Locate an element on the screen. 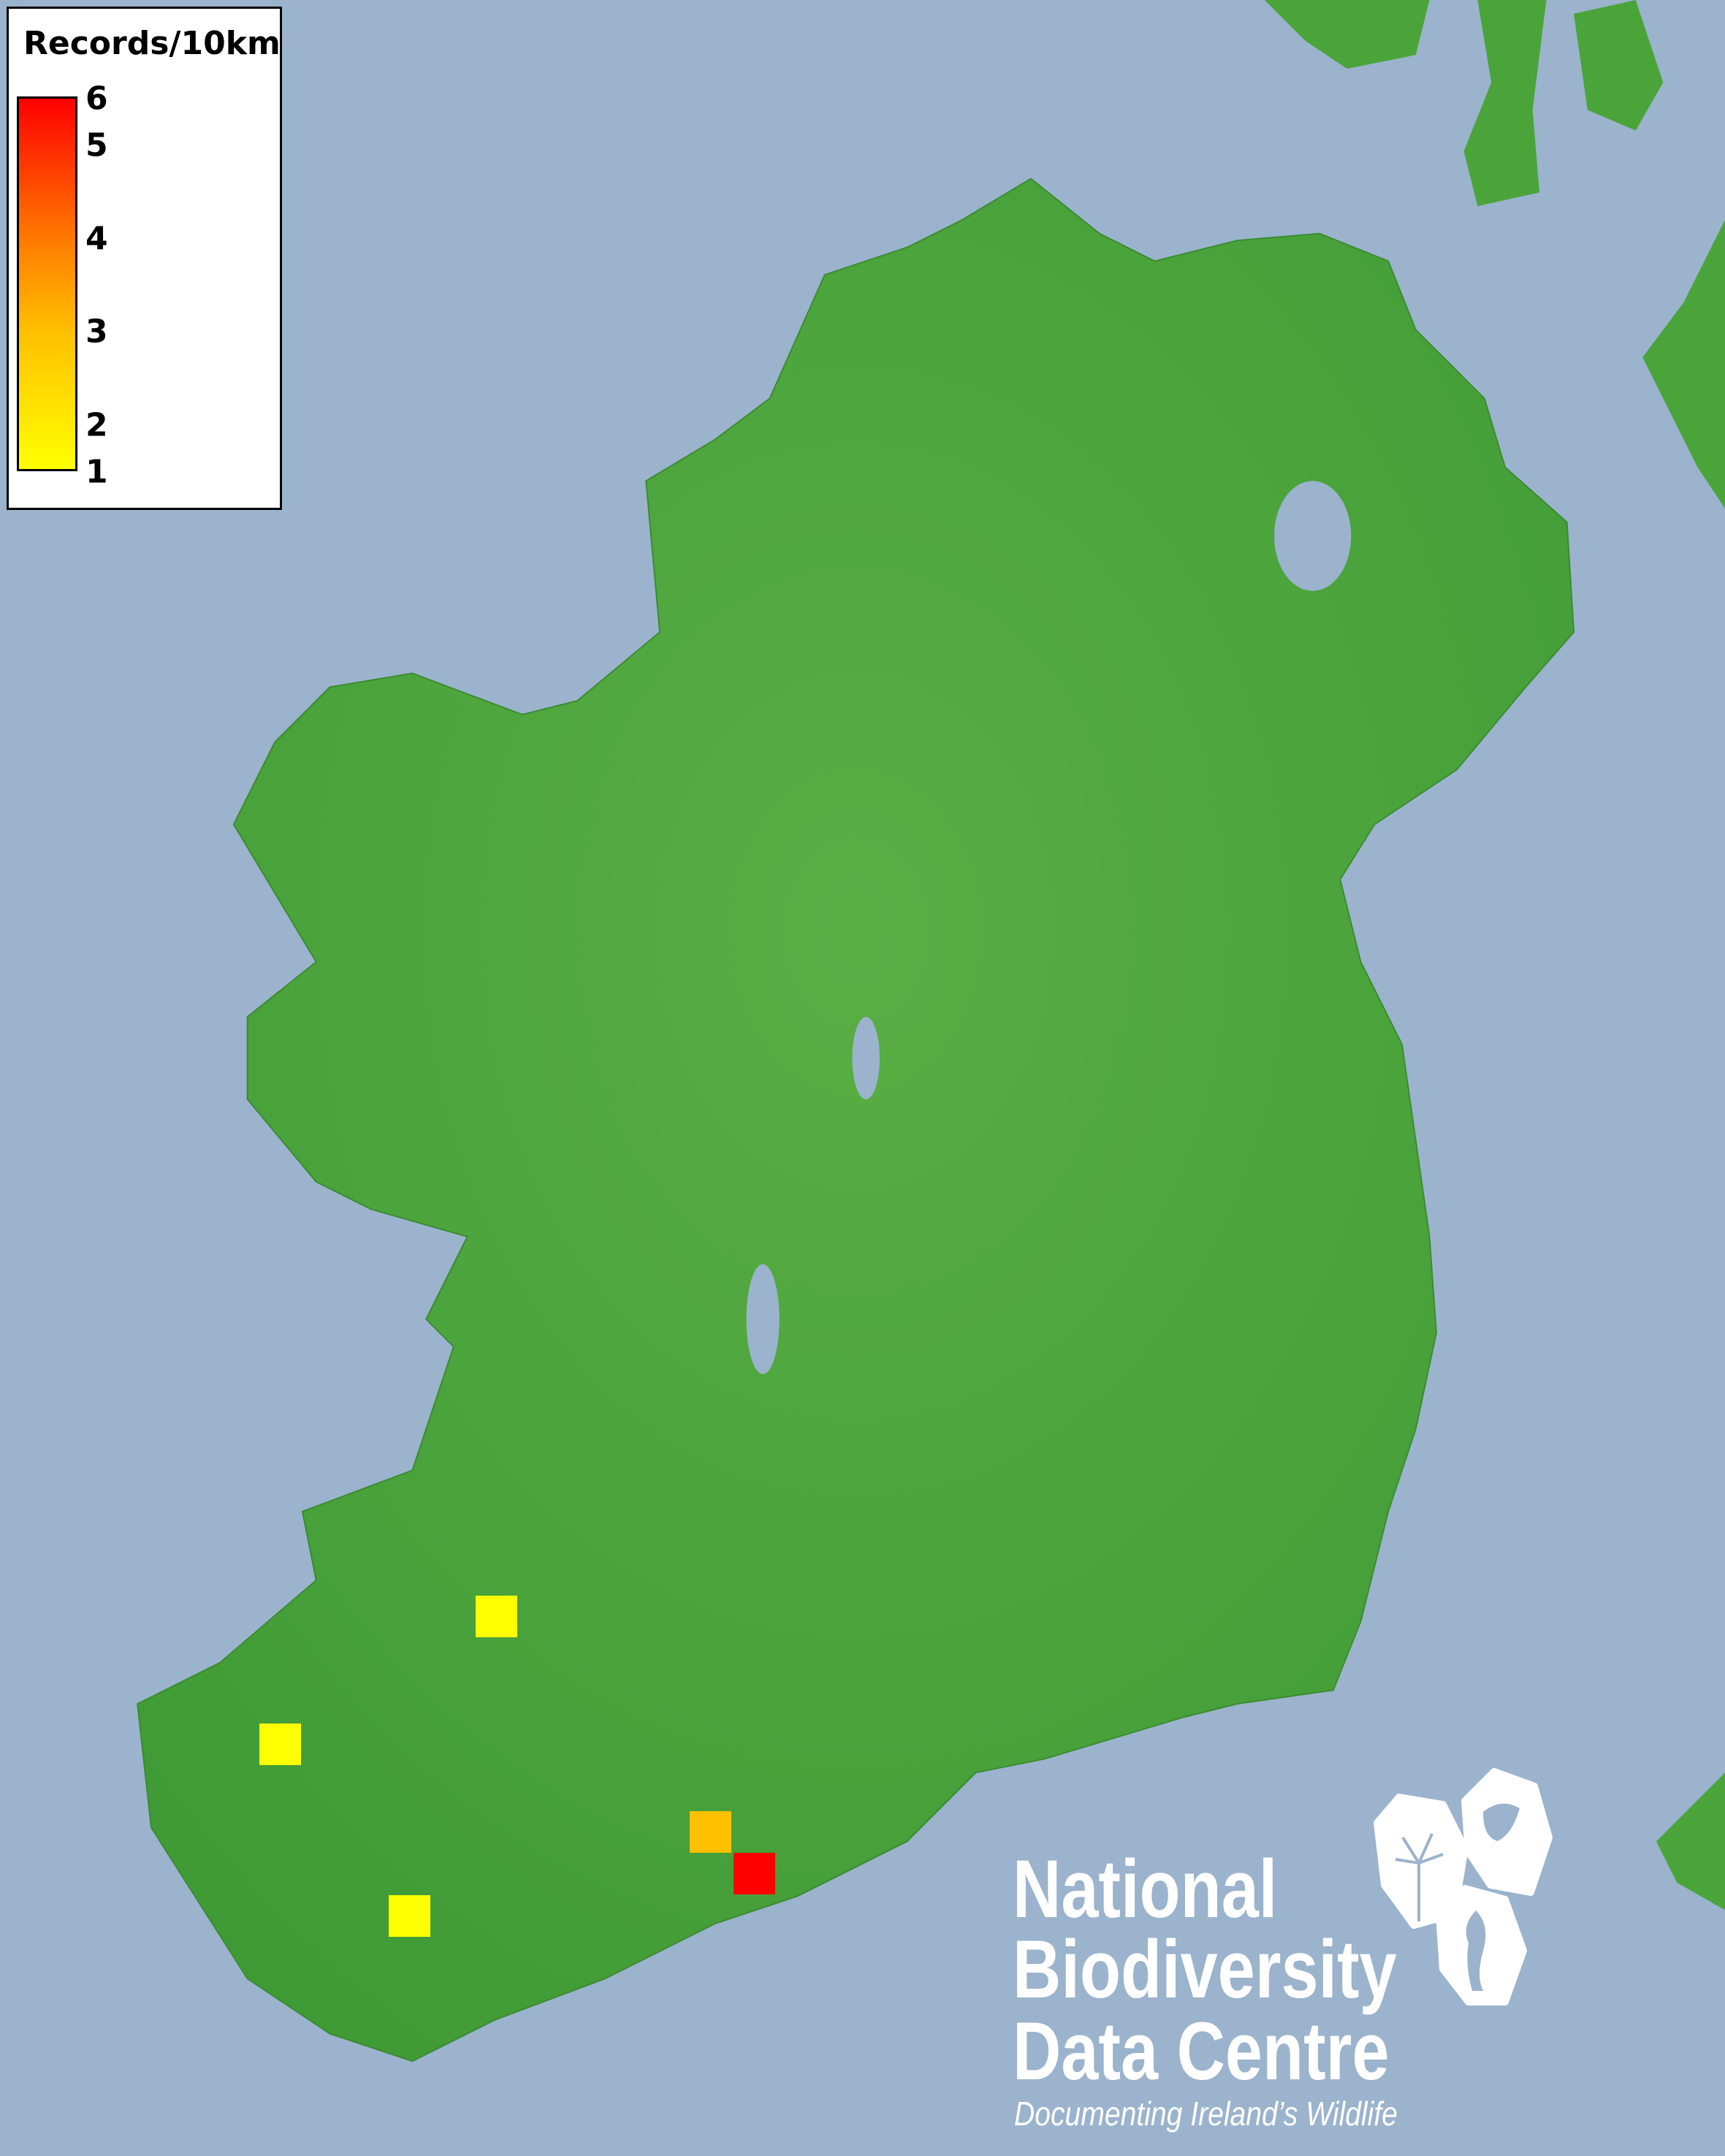 This screenshot has height=2156, width=1725. logo-tagline: Documenting Ireland’s Wildlife is located at coordinates (1206, 2114).